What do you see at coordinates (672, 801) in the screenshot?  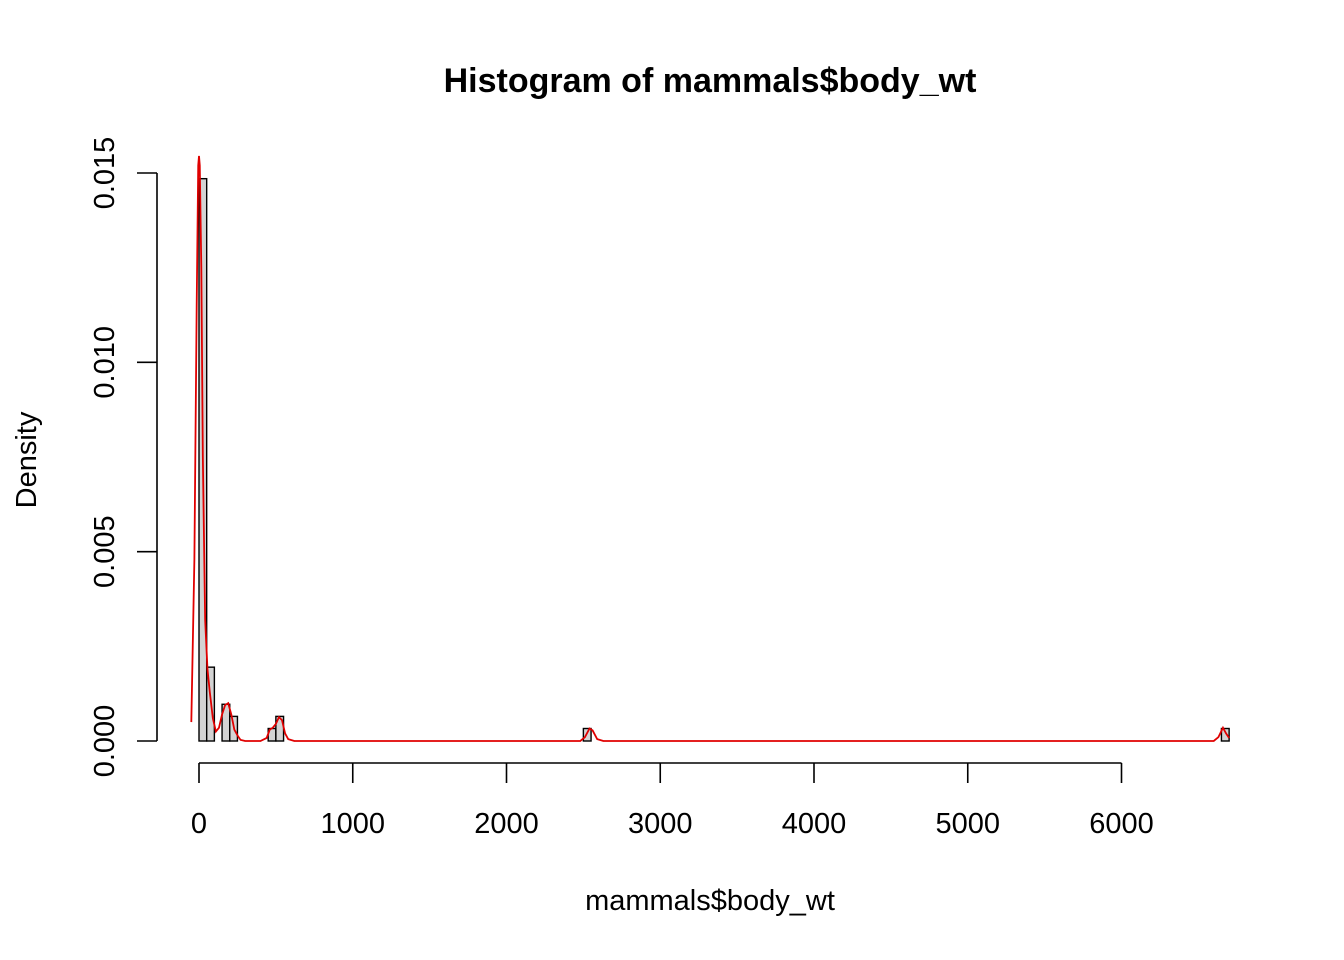 I see `x-axis: 0 1000 2000 3000 4000 5000 6000` at bounding box center [672, 801].